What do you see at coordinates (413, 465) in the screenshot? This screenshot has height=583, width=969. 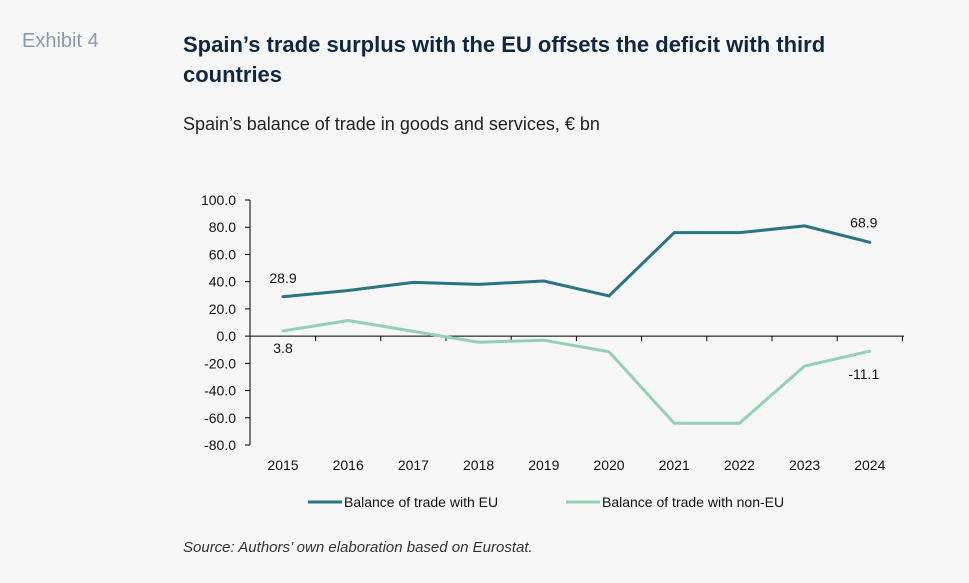 I see `x-tick-label: 2017` at bounding box center [413, 465].